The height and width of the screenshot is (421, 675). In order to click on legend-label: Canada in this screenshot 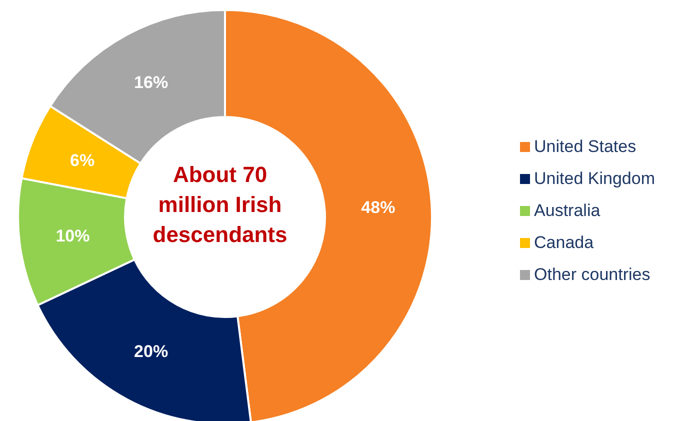, I will do `click(564, 242)`.